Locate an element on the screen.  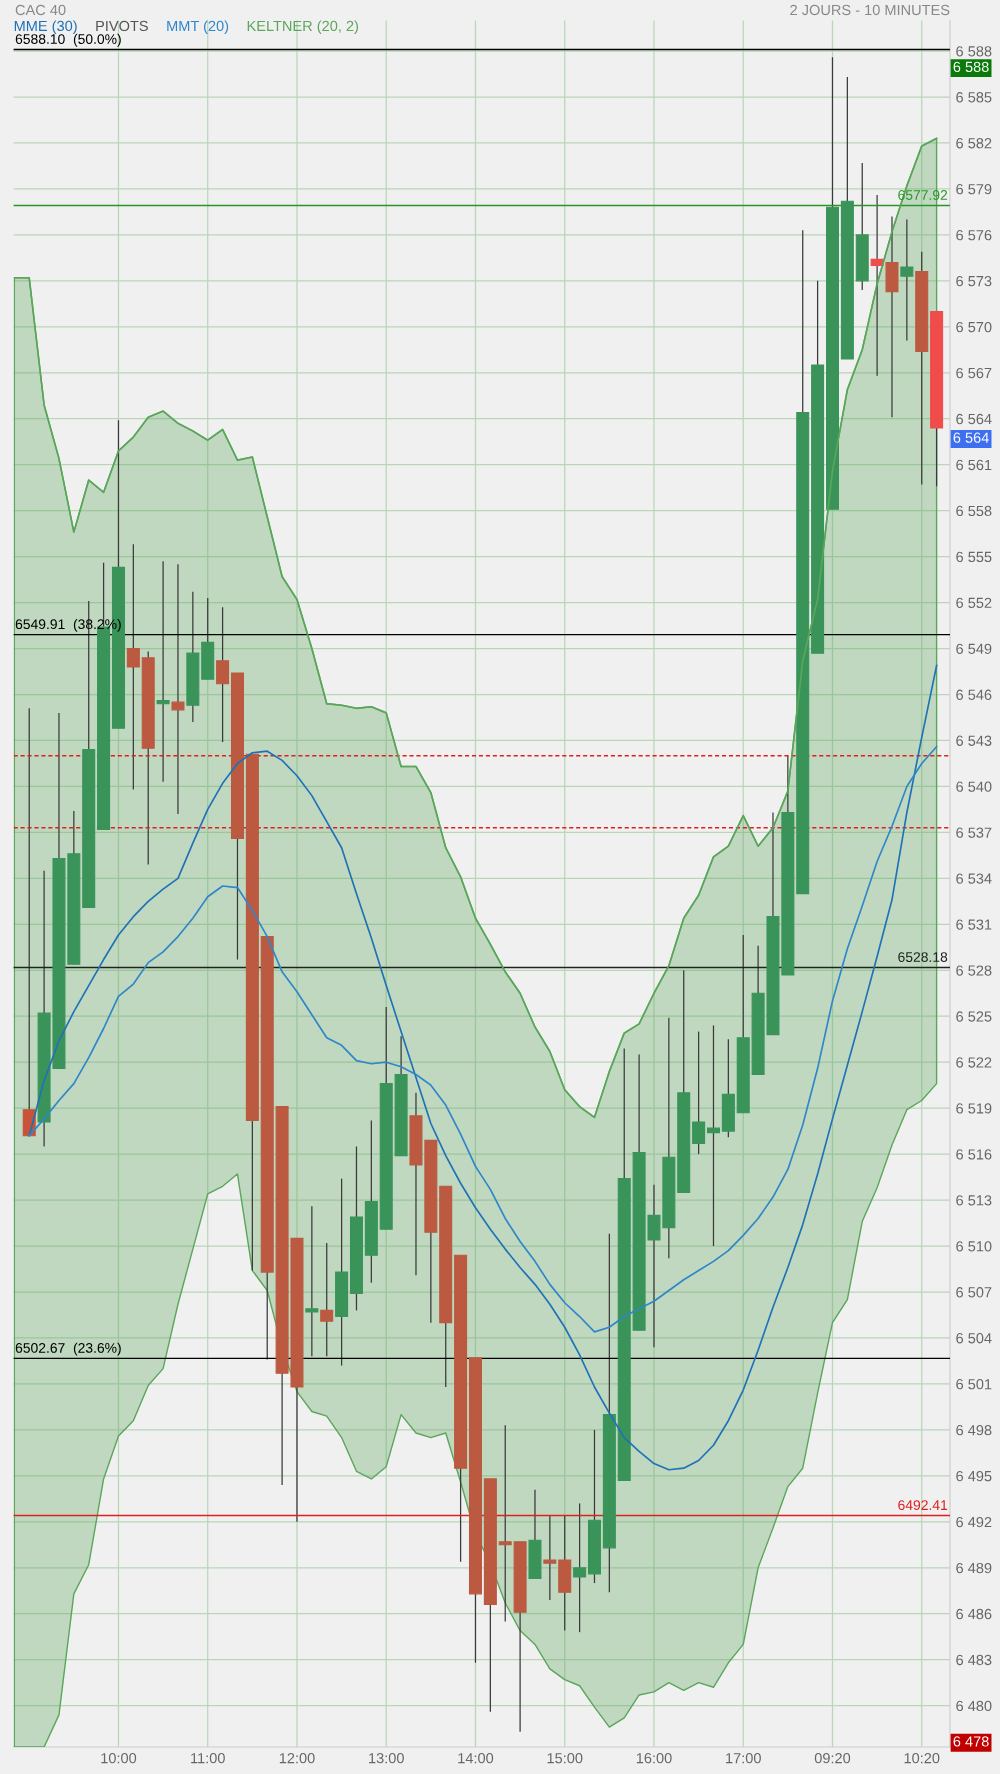
y-tick-label: 6 558 is located at coordinates (974, 511).